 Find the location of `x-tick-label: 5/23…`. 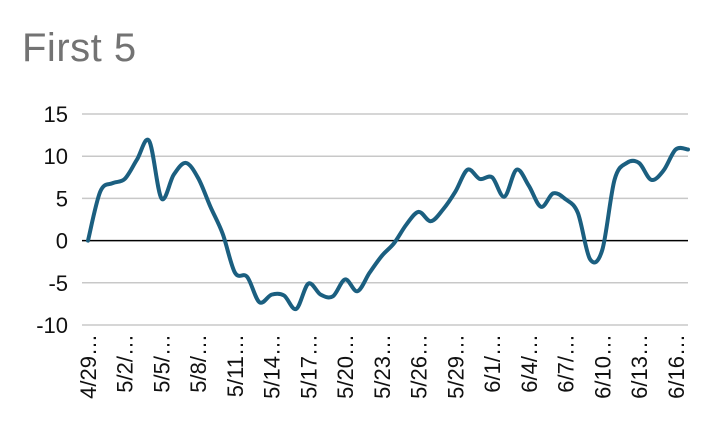

x-tick-label: 5/23… is located at coordinates (382, 366).